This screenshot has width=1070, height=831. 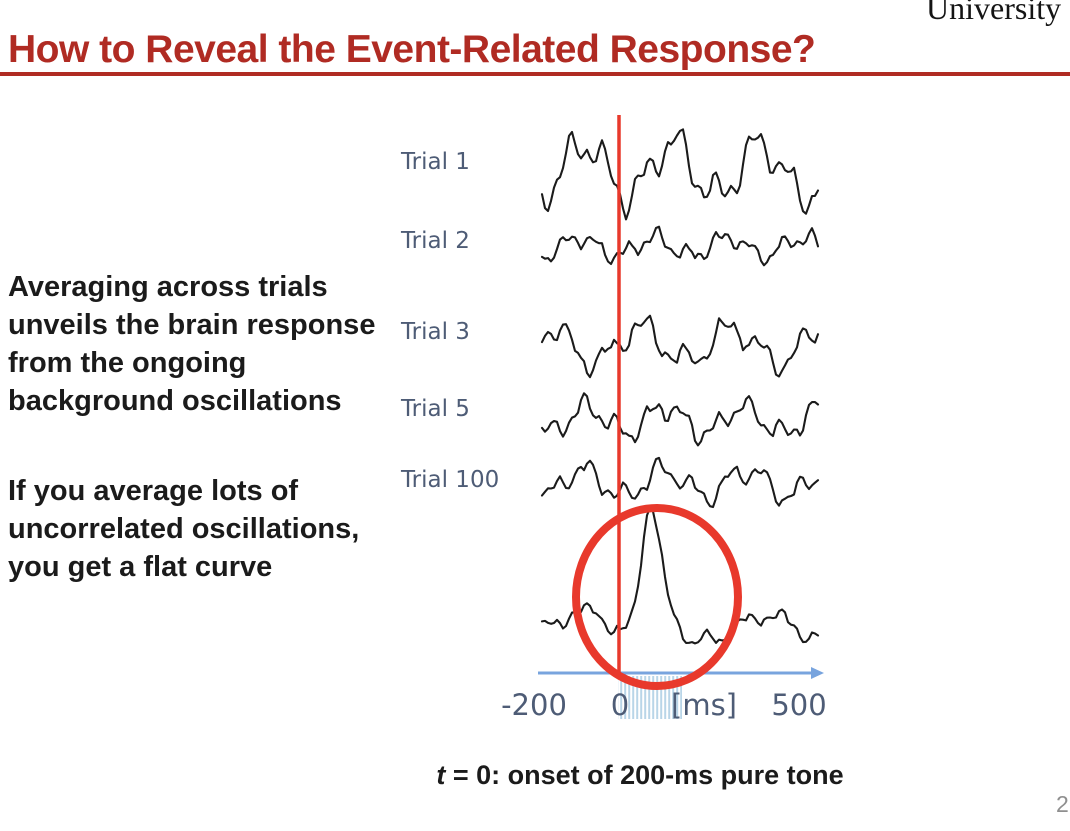 What do you see at coordinates (680, 419) in the screenshot?
I see `trial-5-waveform` at bounding box center [680, 419].